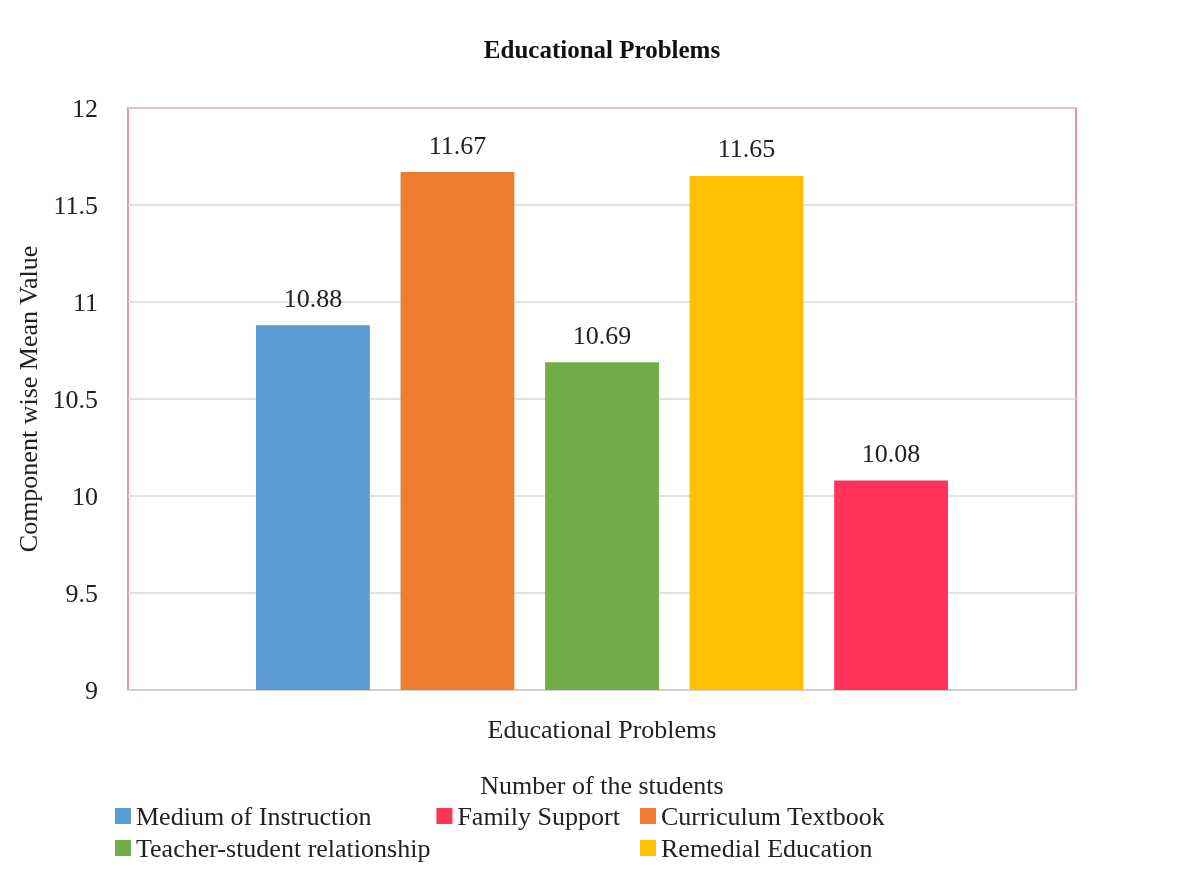  What do you see at coordinates (602, 785) in the screenshot?
I see `x-axis-title: Number of the students` at bounding box center [602, 785].